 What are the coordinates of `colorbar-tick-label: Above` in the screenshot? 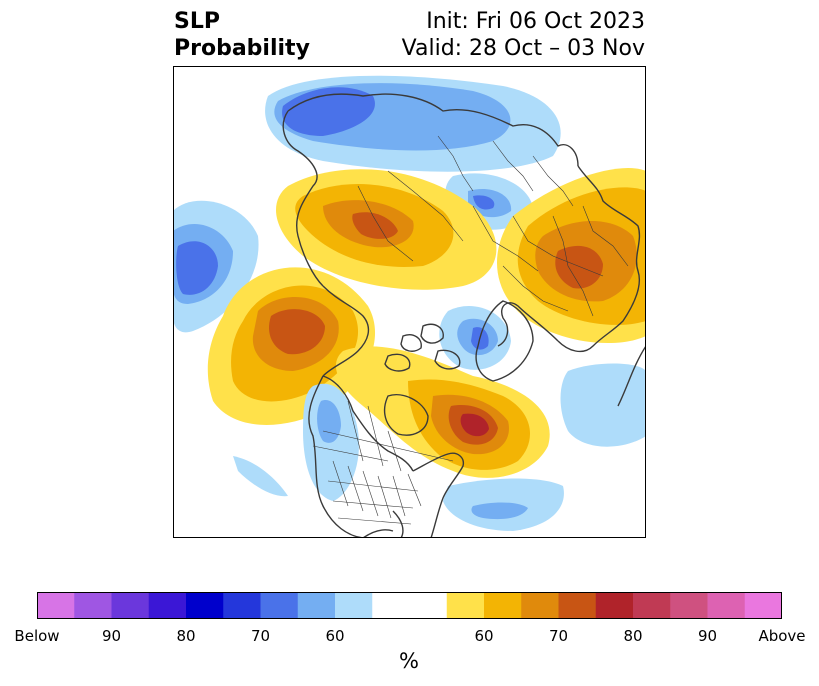 It's located at (782, 636).